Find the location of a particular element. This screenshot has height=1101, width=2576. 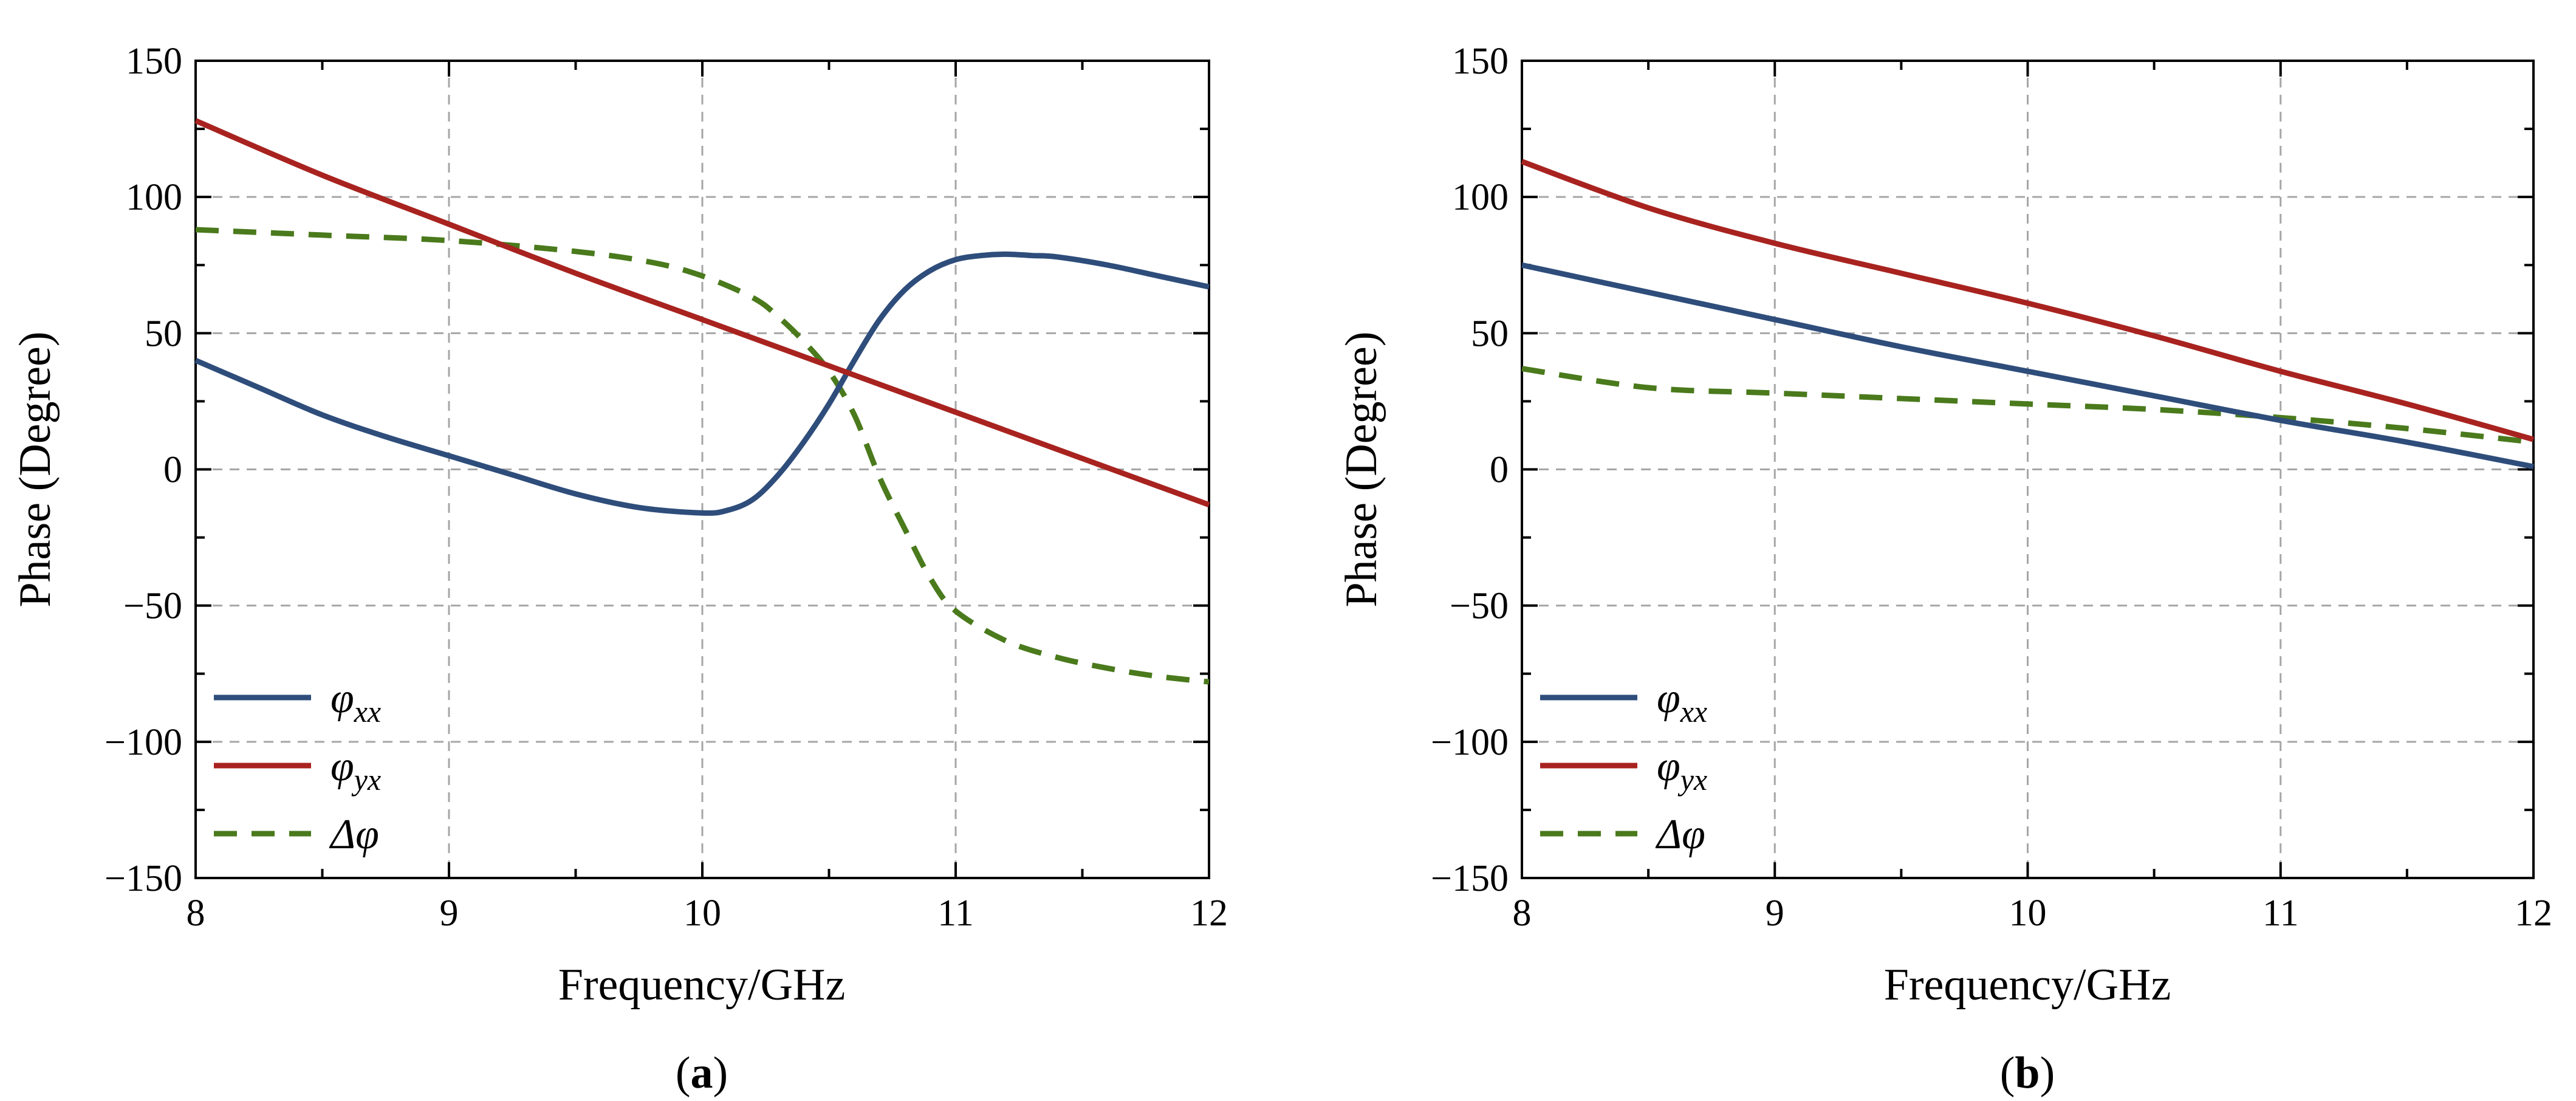

panel-label-b: (b) is located at coordinates (2027, 1073).